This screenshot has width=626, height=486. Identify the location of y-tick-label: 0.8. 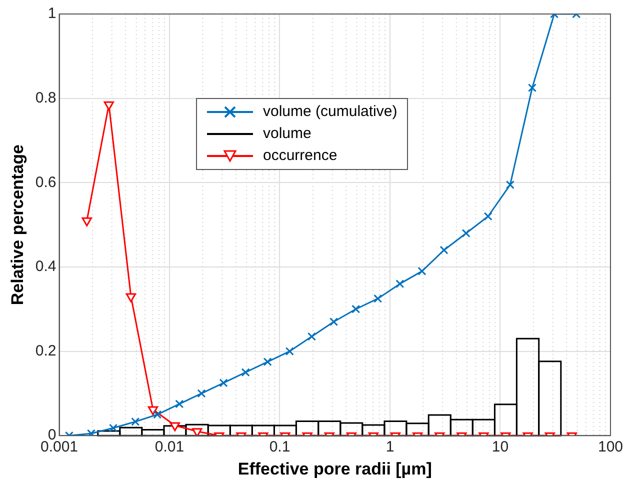
(45, 97).